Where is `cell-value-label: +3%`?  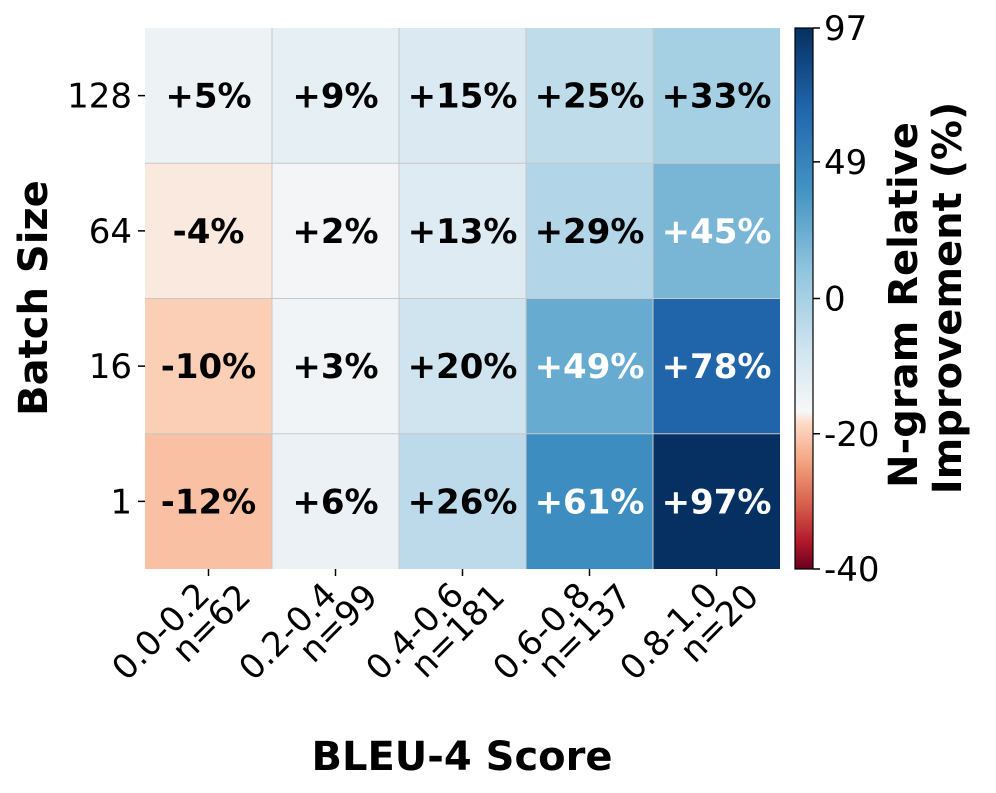
cell-value-label: +3% is located at coordinates (335, 367).